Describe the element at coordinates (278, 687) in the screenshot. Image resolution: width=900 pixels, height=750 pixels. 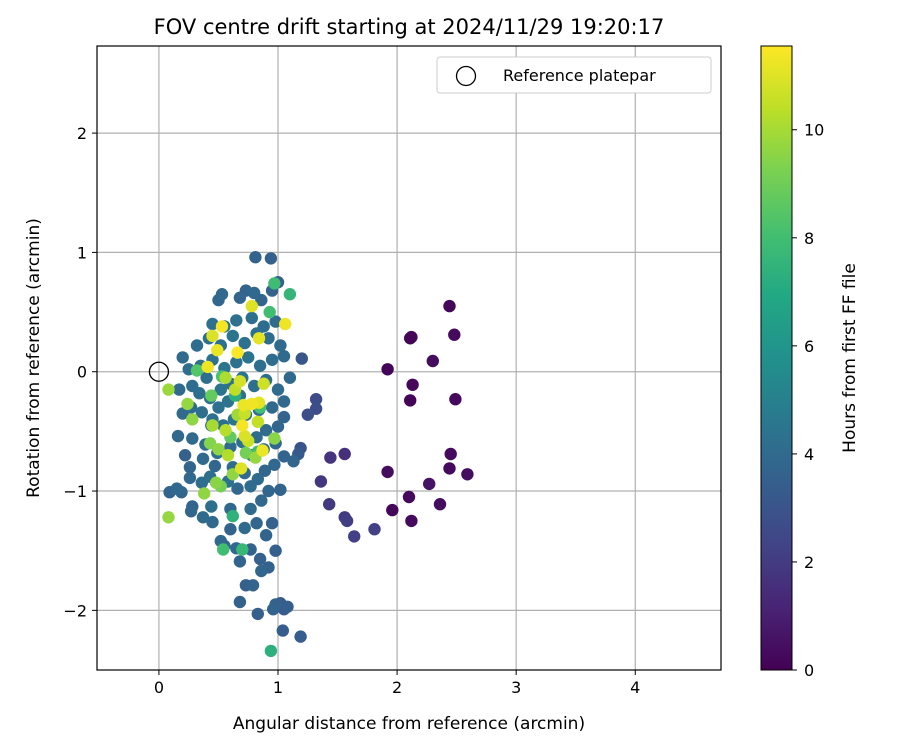
I see `x-tick-label: 1` at that location.